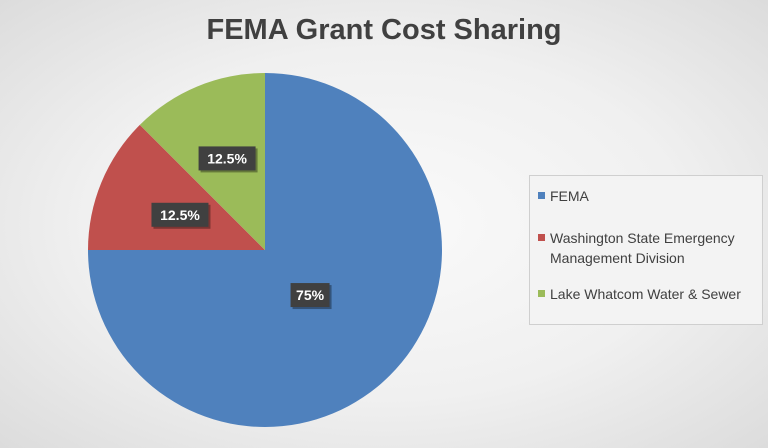  I want to click on legend-item-fema: FEMA, so click(646, 196).